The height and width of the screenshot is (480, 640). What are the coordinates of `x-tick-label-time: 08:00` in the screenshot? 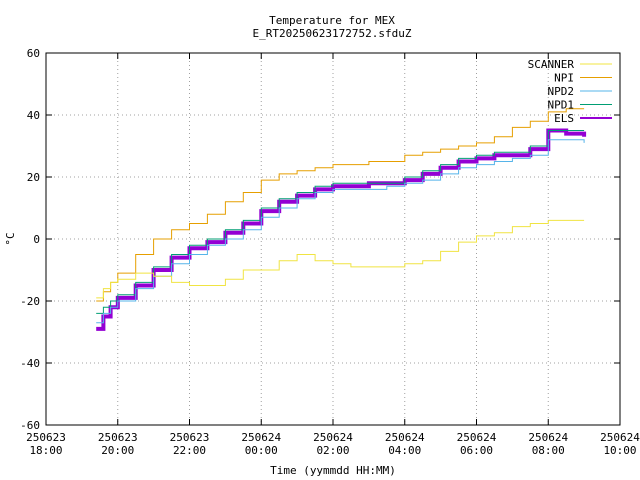 It's located at (548, 450).